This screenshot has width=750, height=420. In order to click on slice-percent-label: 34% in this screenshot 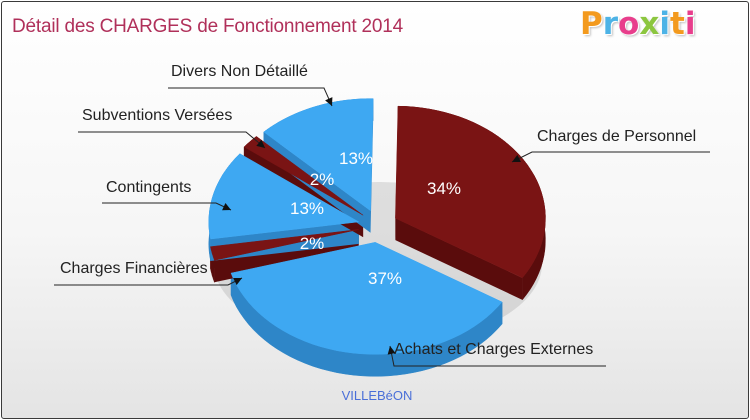, I will do `click(444, 188)`.